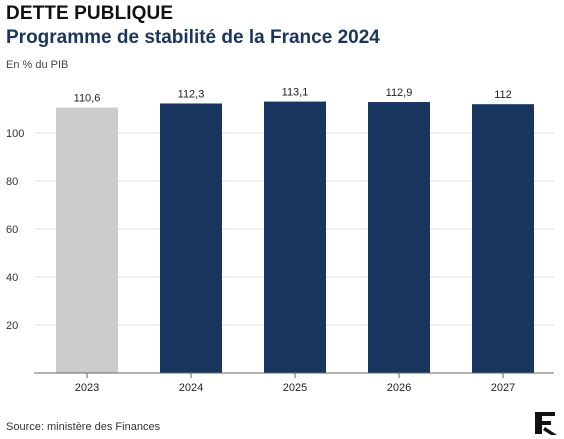  I want to click on bar-2025, so click(295, 237).